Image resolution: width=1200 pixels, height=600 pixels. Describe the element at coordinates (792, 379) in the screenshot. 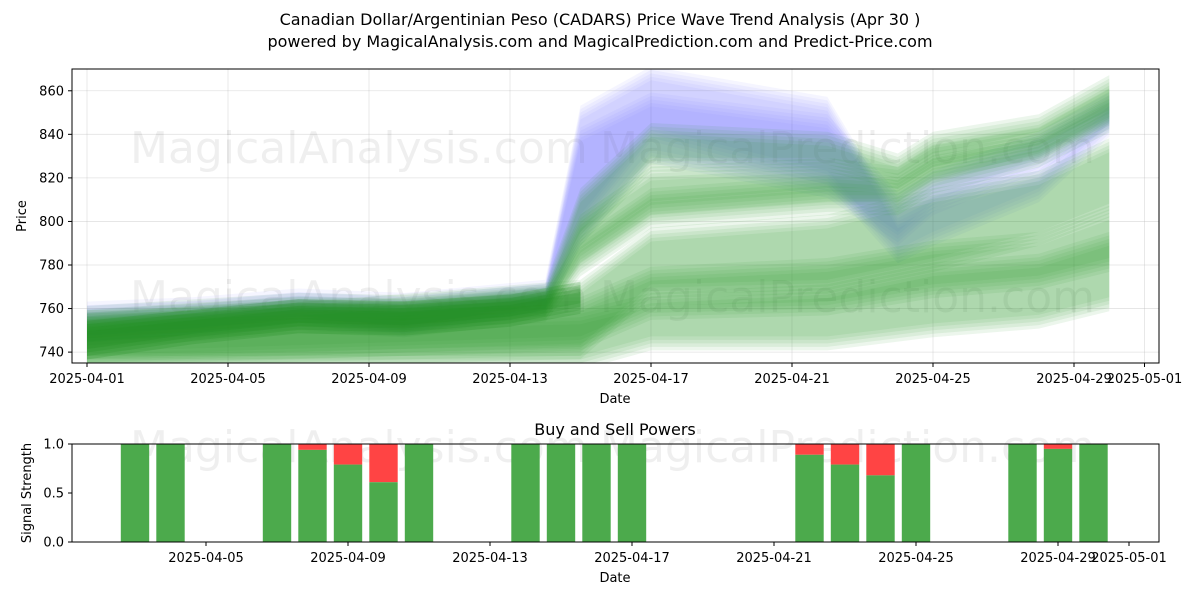

I see `x-tick-label: 2025-04-21` at that location.